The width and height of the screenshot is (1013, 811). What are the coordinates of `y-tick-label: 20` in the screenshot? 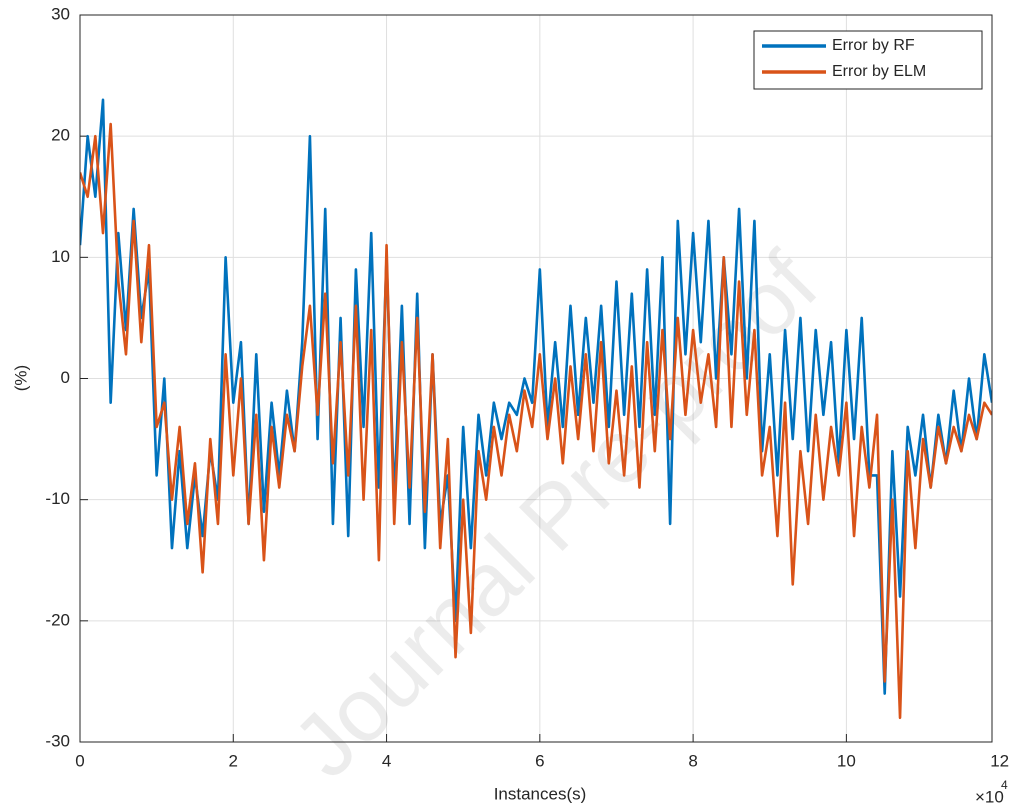 It's located at (60, 135).